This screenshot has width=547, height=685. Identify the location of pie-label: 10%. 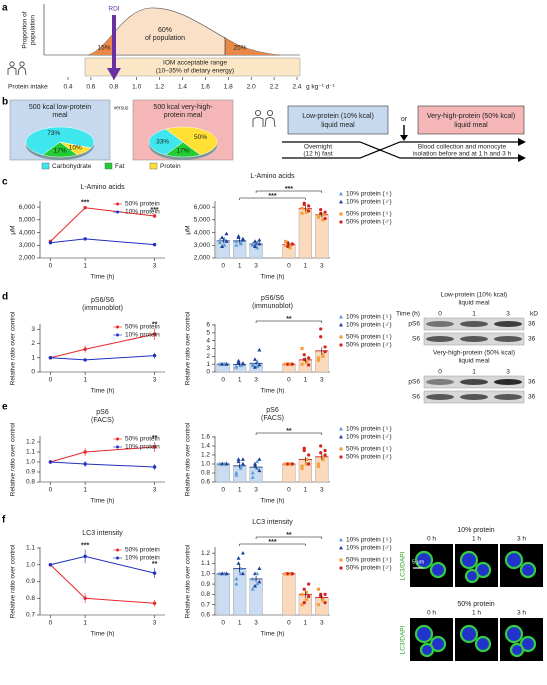
(75, 148).